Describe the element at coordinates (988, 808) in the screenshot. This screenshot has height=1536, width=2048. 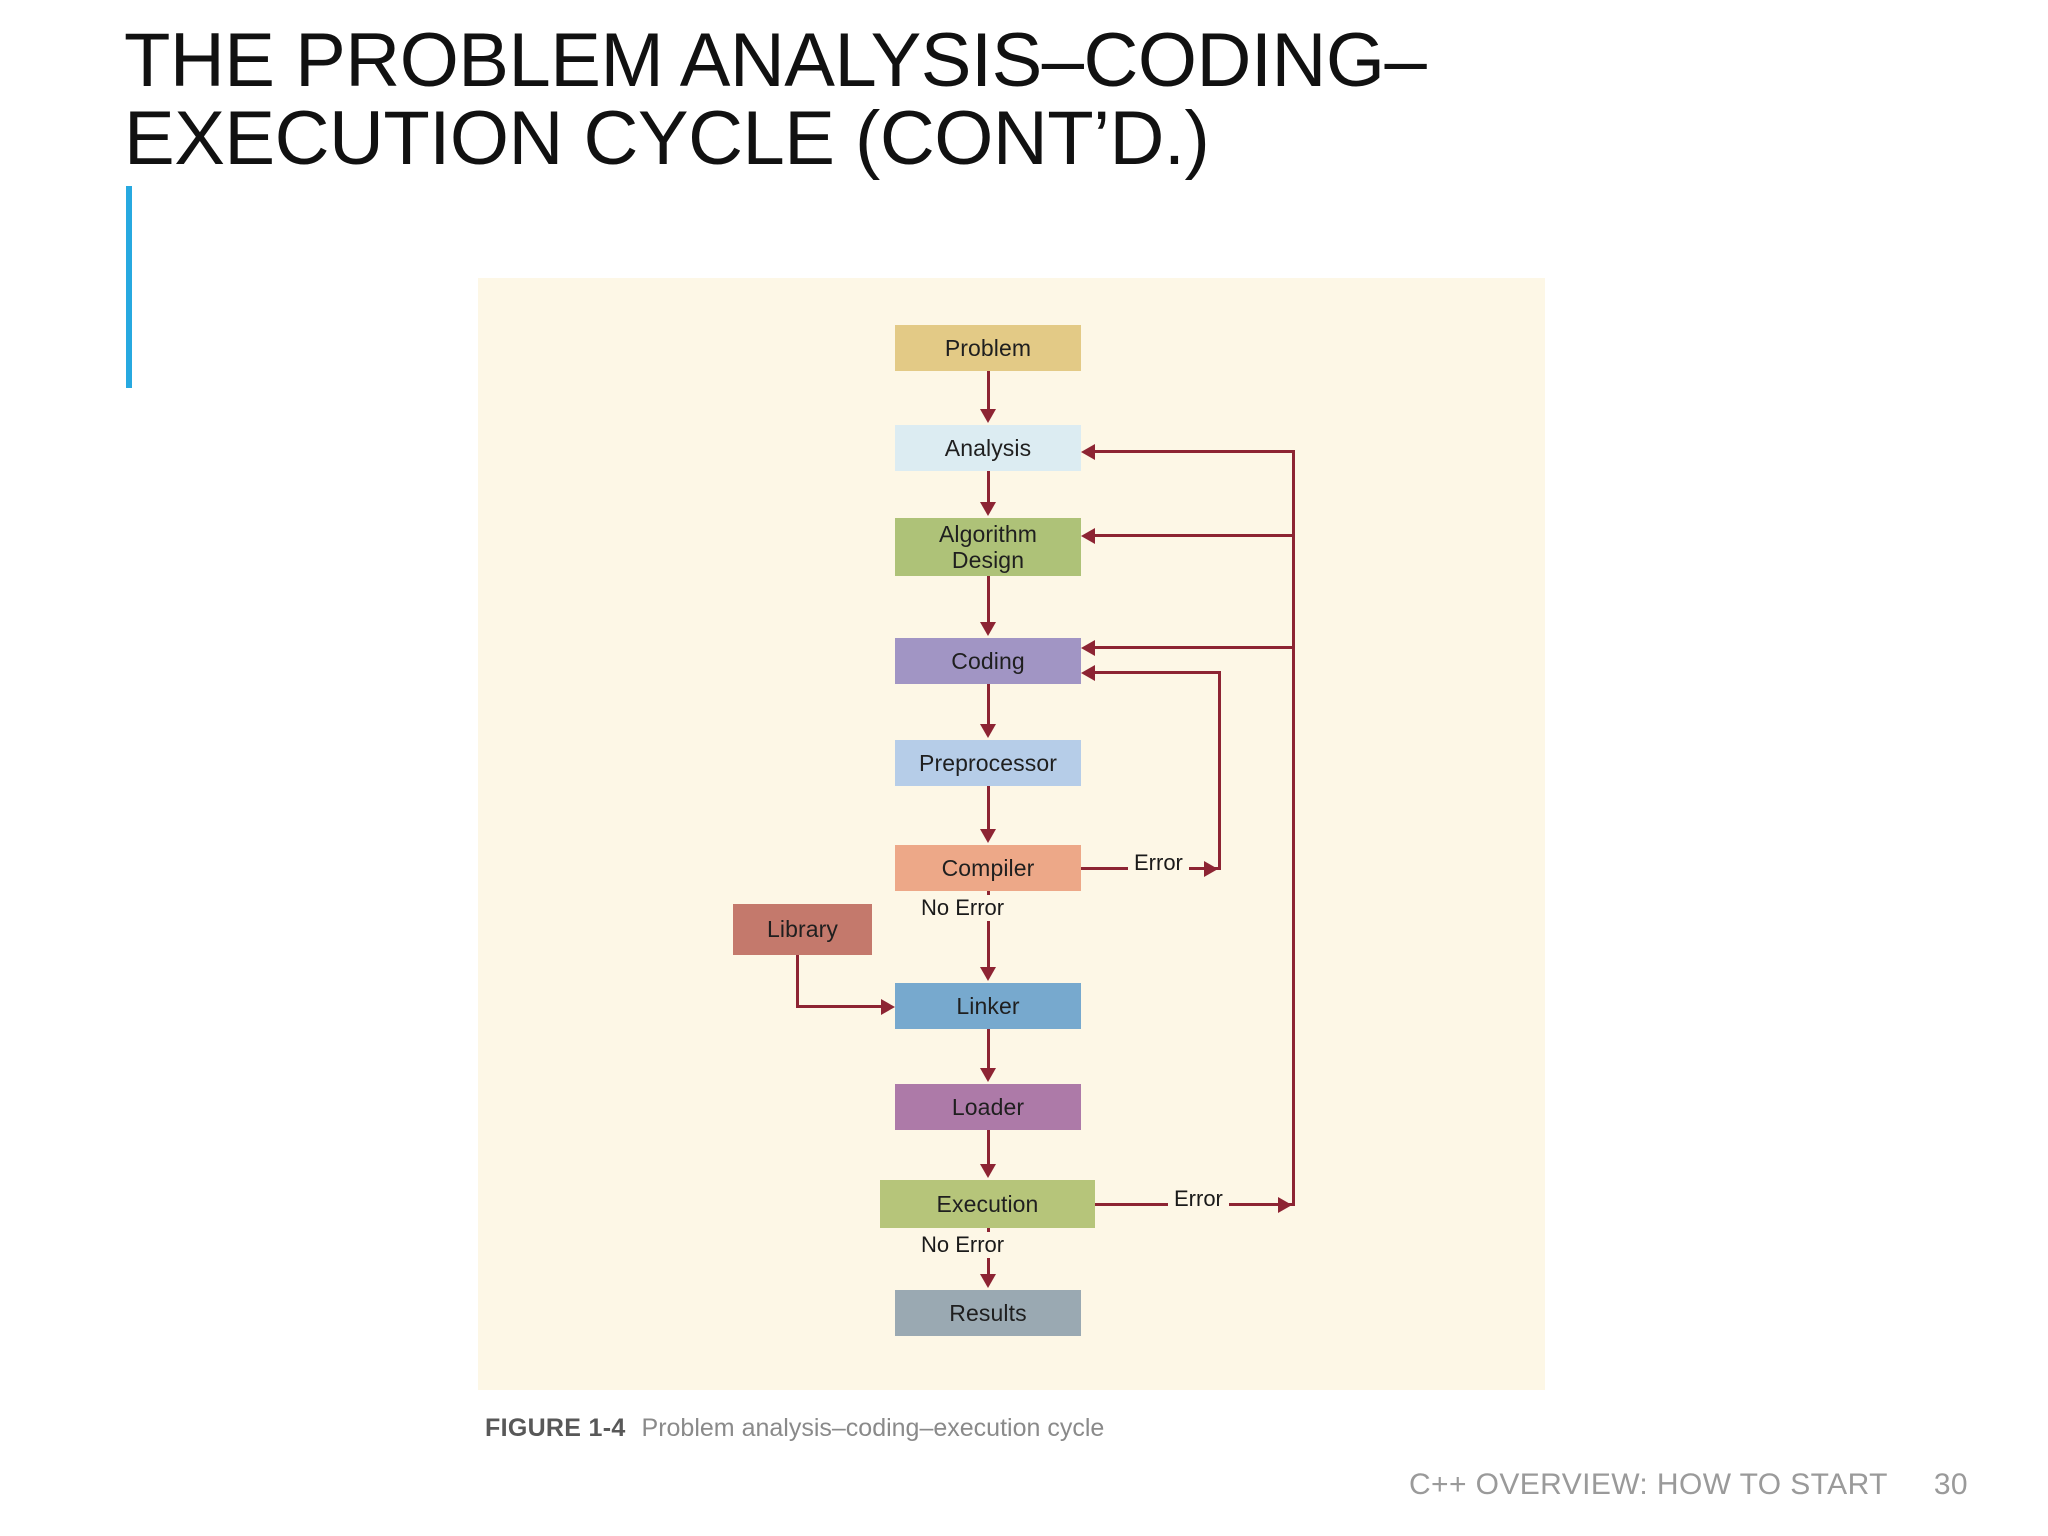
I see `connector-preprocessor-to-compiler` at that location.